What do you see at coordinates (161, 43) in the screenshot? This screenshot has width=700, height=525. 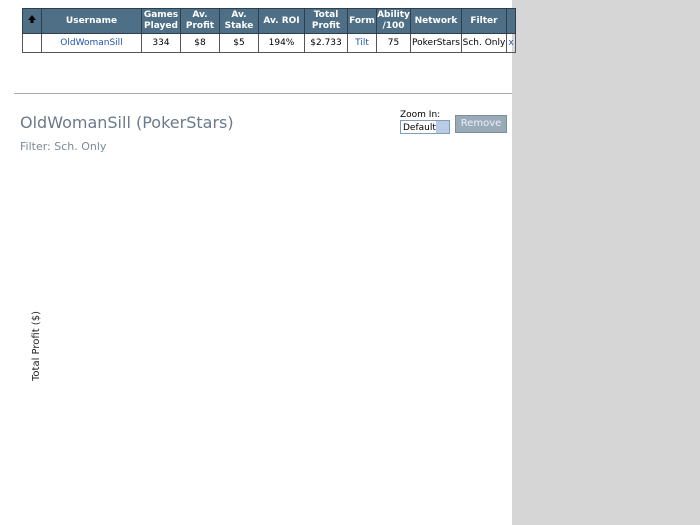 I see `table-cell: 334` at bounding box center [161, 43].